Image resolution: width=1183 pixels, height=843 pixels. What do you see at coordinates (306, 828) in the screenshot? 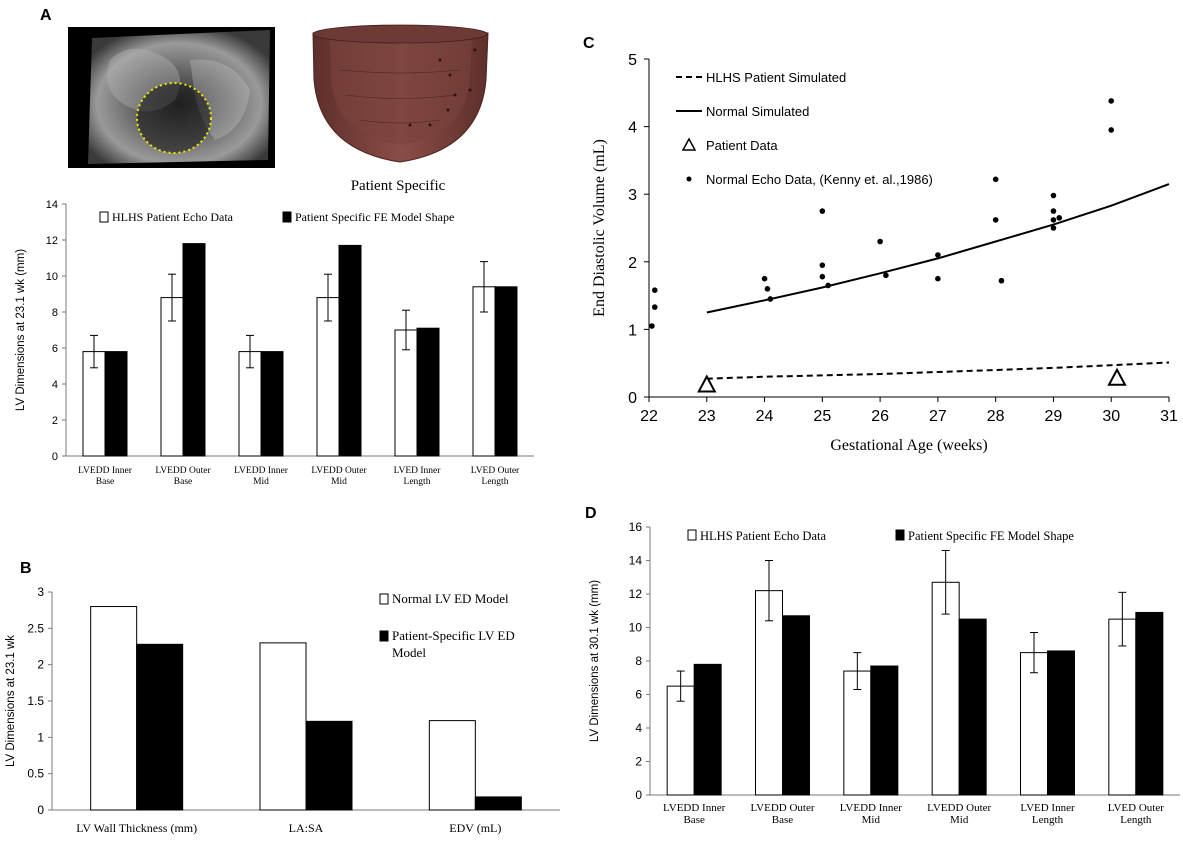
I see `x-category-label: LA:SA` at bounding box center [306, 828].